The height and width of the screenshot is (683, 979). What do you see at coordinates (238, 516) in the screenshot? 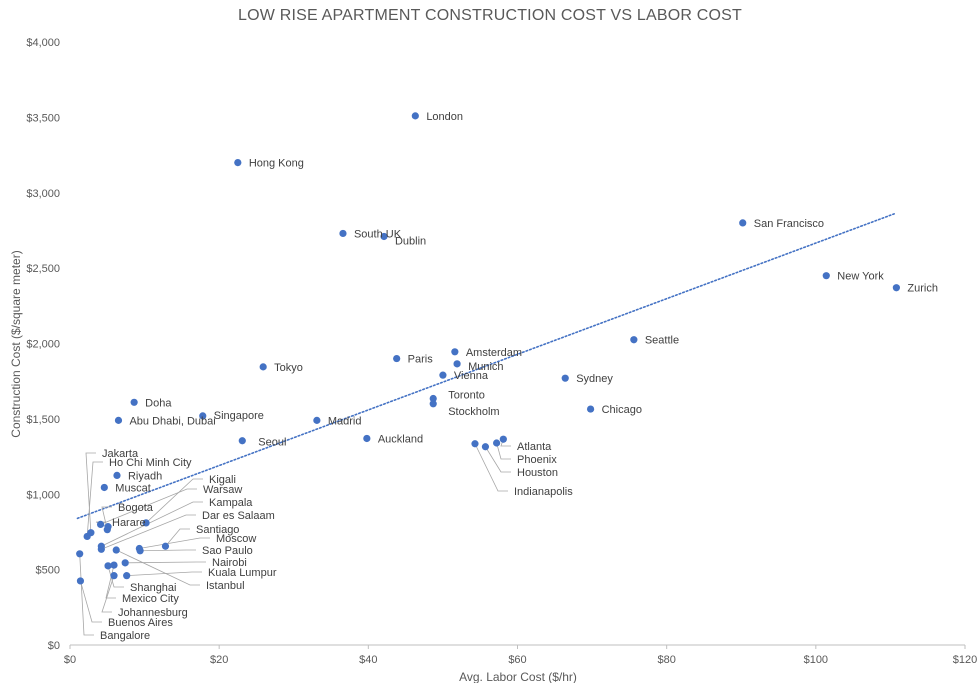
I see `label-dar-es-salaam: Dar es Salaam` at bounding box center [238, 516].